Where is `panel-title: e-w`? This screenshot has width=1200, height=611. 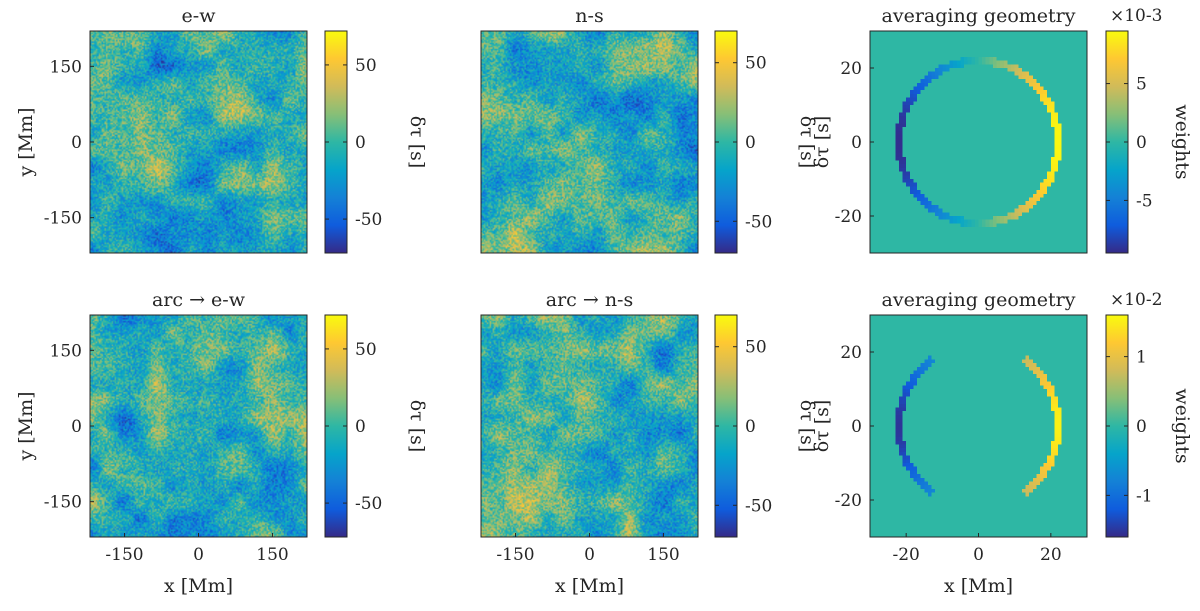 panel-title: e-w is located at coordinates (199, 16).